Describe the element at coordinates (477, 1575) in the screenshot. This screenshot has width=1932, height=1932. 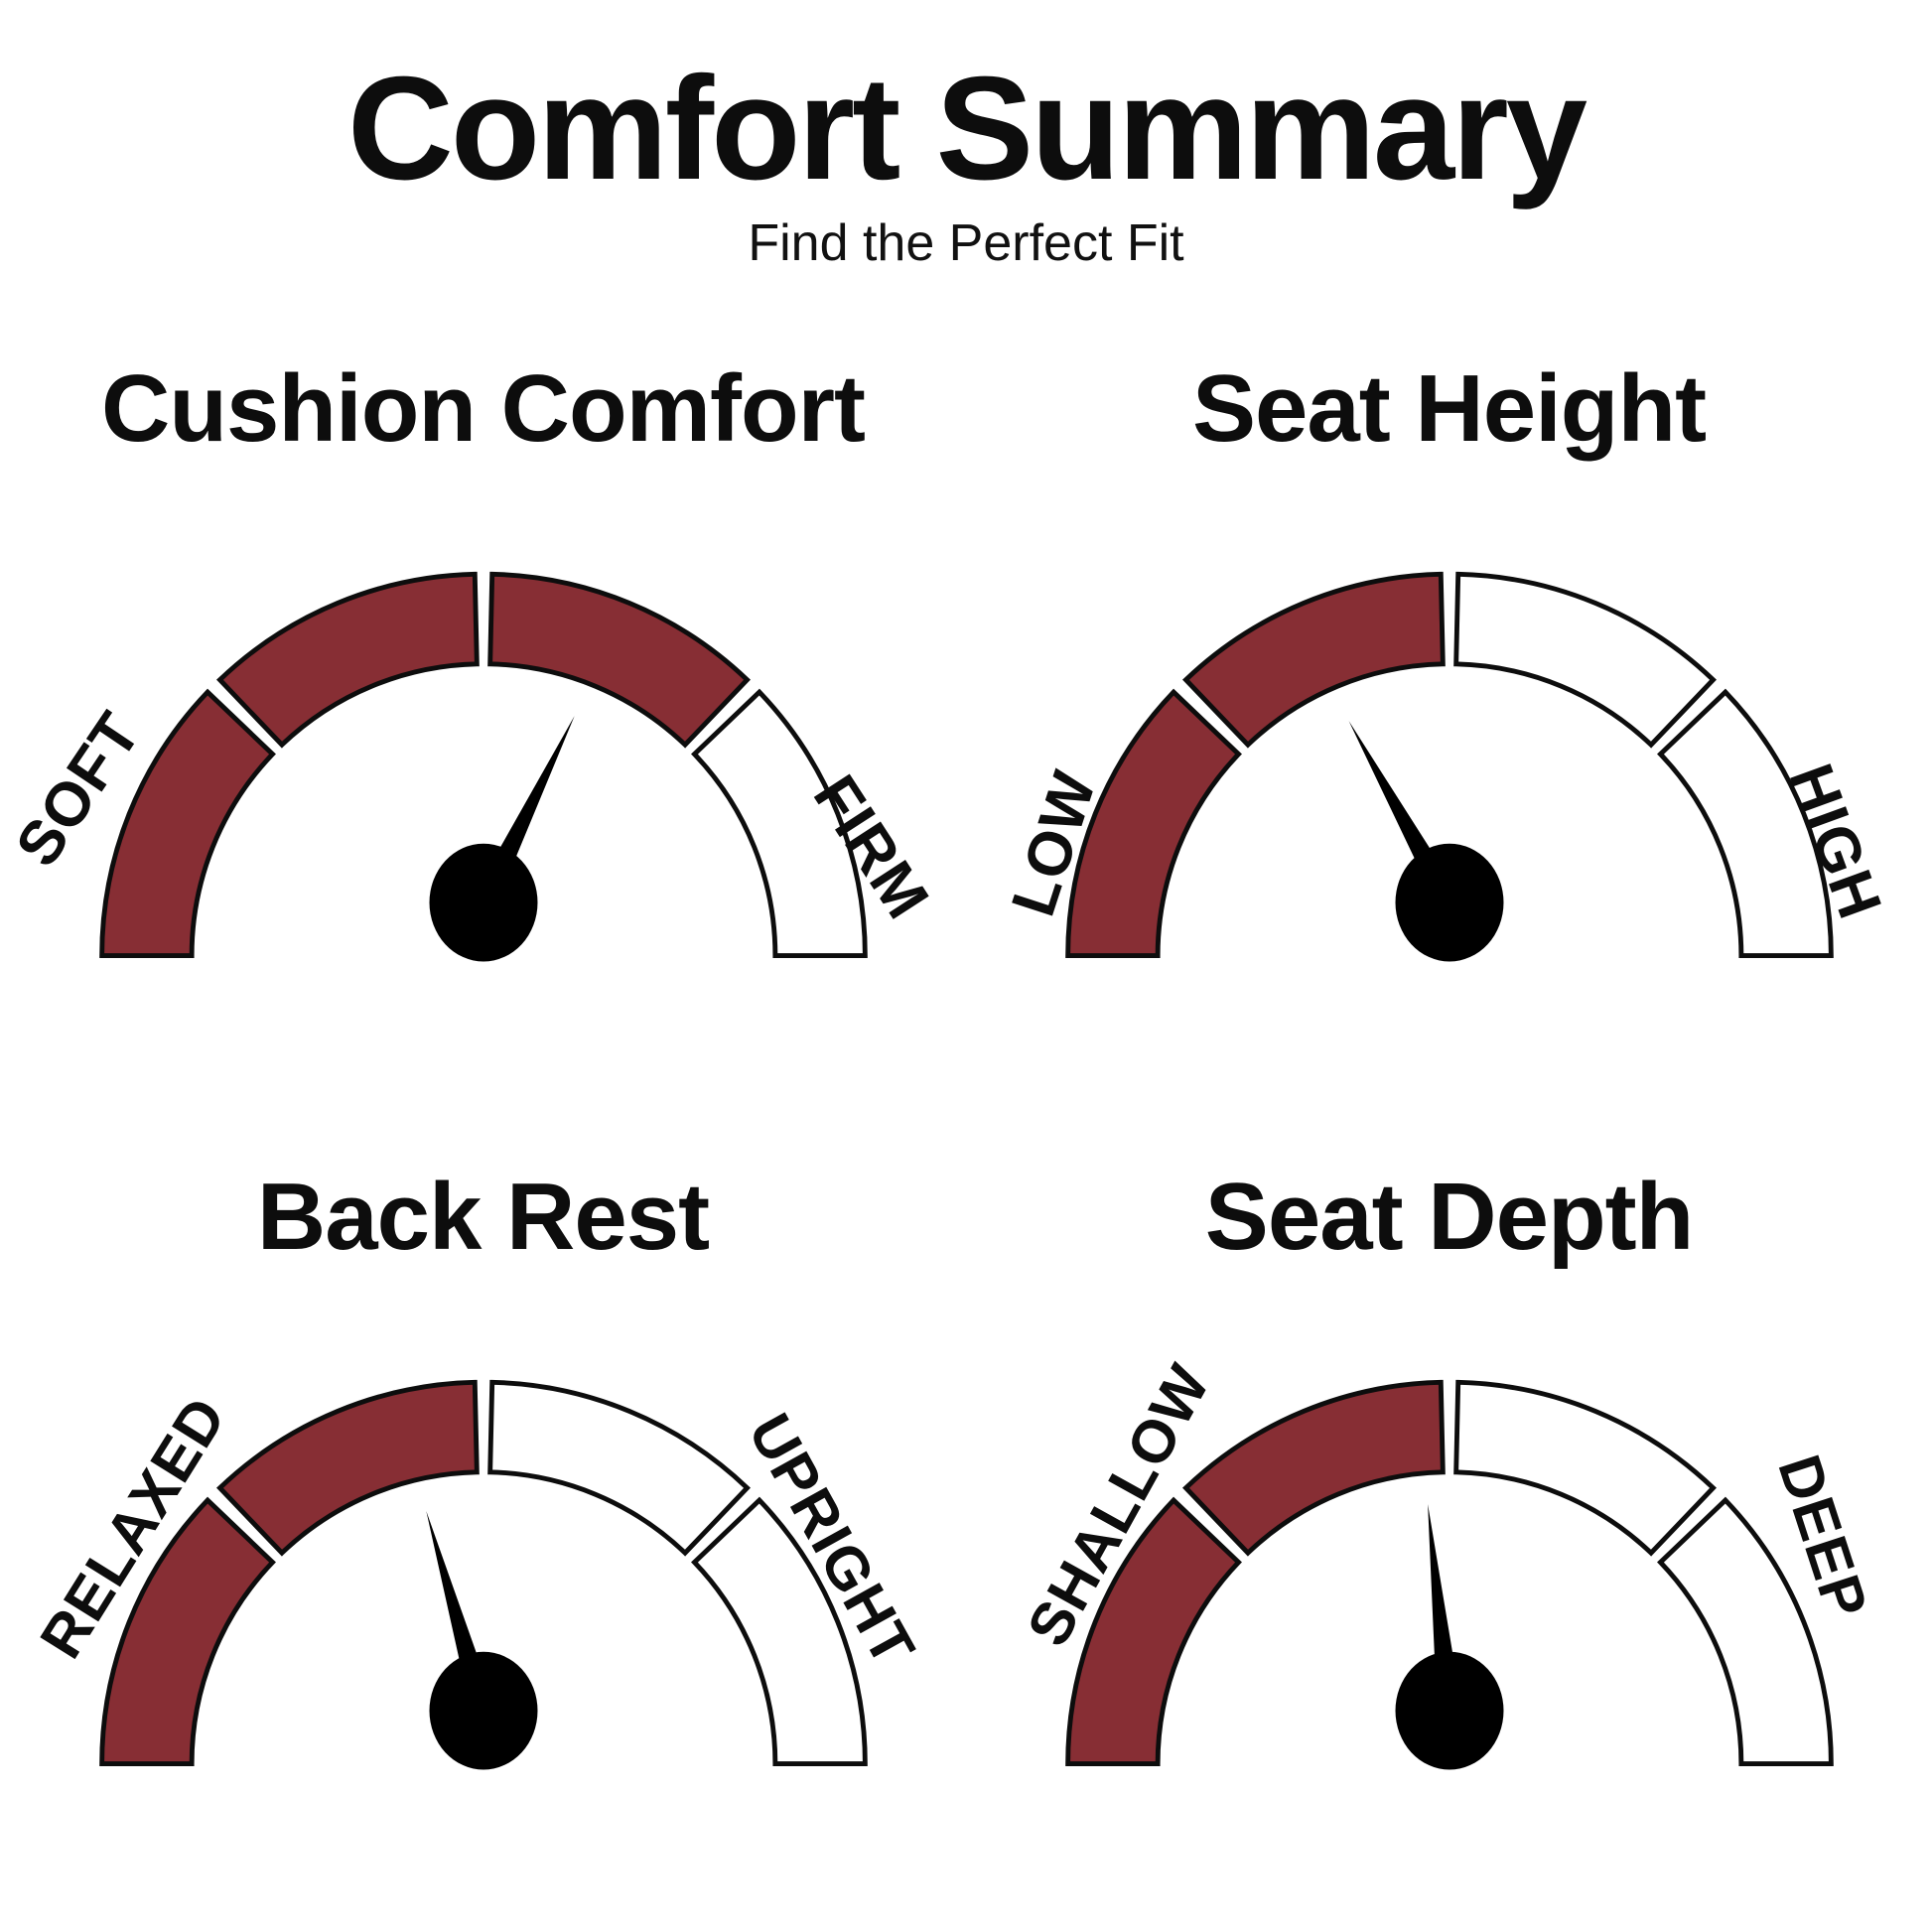
I see `gauge-svg-back-rest: RELAXED UPRIGHT` at that location.